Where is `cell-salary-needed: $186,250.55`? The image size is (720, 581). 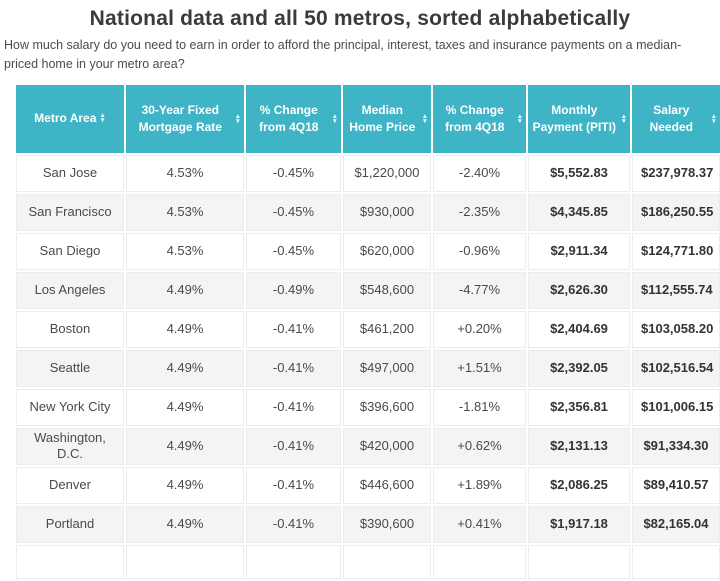 cell-salary-needed: $186,250.55 is located at coordinates (676, 212).